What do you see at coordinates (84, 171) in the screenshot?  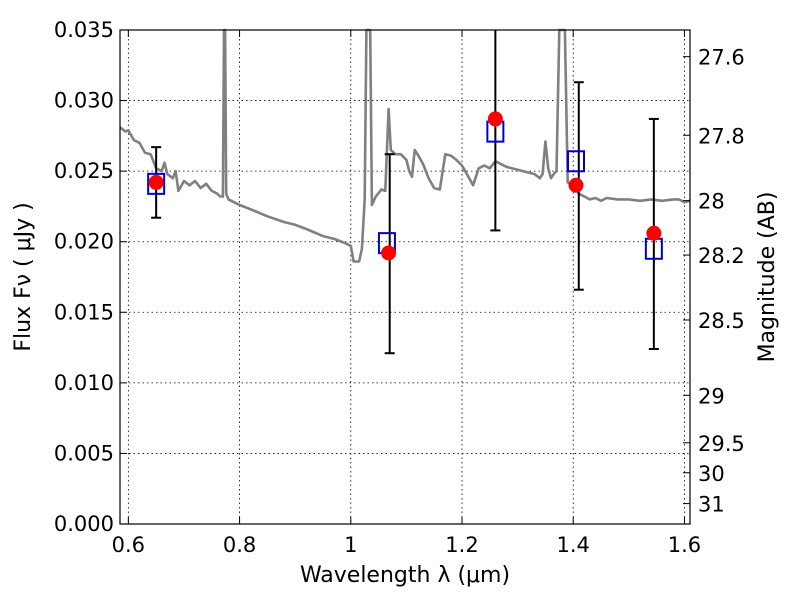 I see `y-tick-label: 0.025` at bounding box center [84, 171].